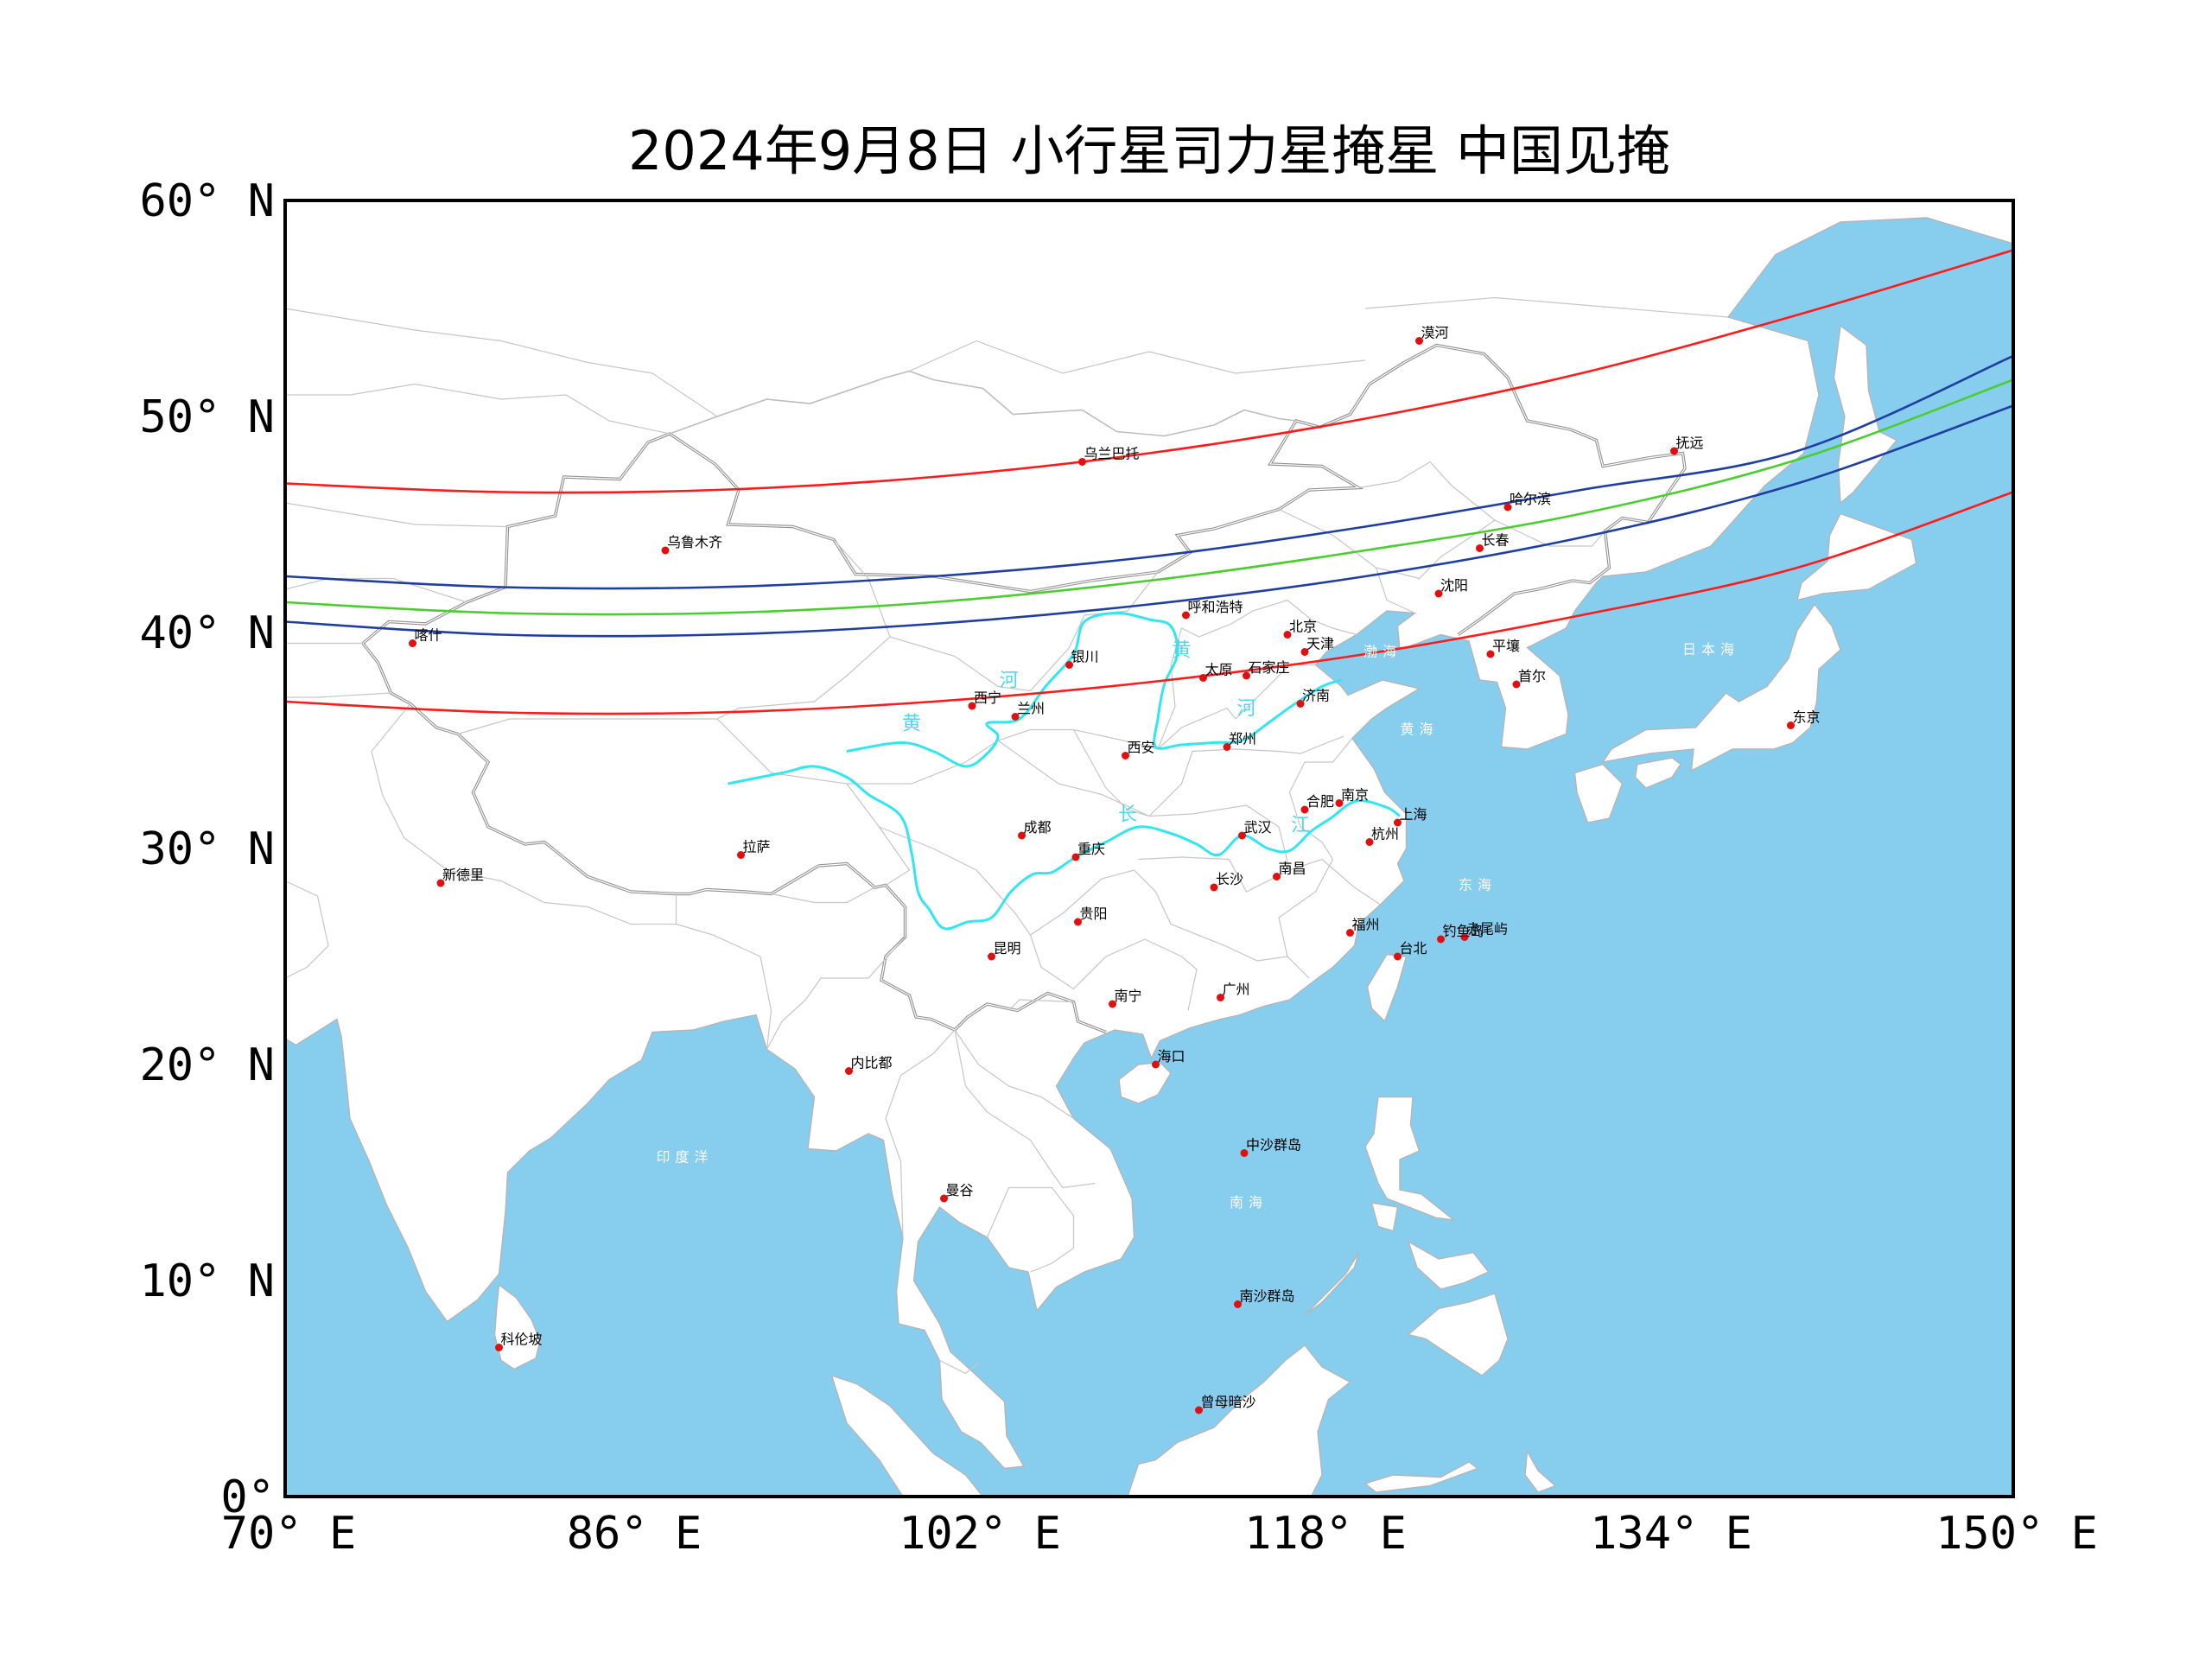 This screenshot has height=1659, width=2212. What do you see at coordinates (1109, 456) in the screenshot?
I see `city-marker: 乌兰巴托` at bounding box center [1109, 456].